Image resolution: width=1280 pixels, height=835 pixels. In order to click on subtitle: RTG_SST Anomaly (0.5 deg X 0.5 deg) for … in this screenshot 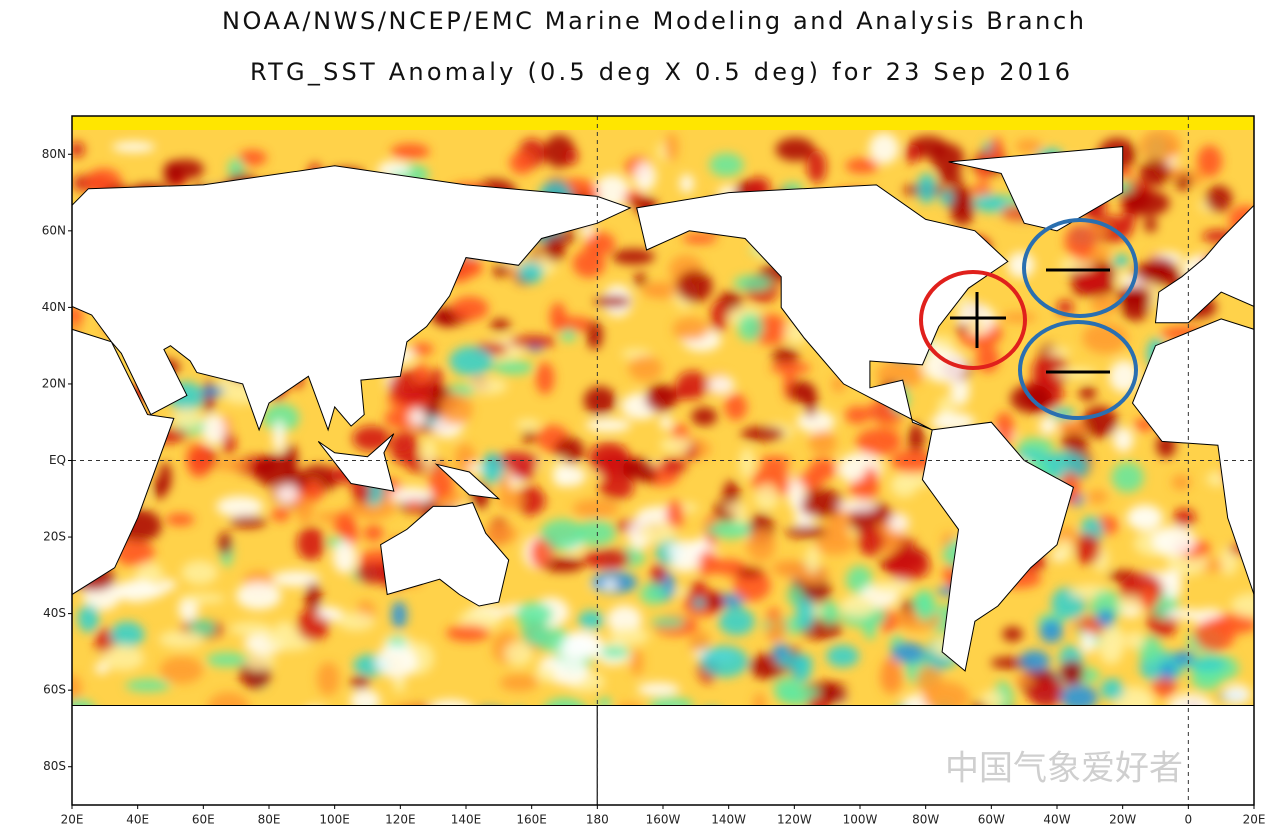, I will do `click(660, 72)`.